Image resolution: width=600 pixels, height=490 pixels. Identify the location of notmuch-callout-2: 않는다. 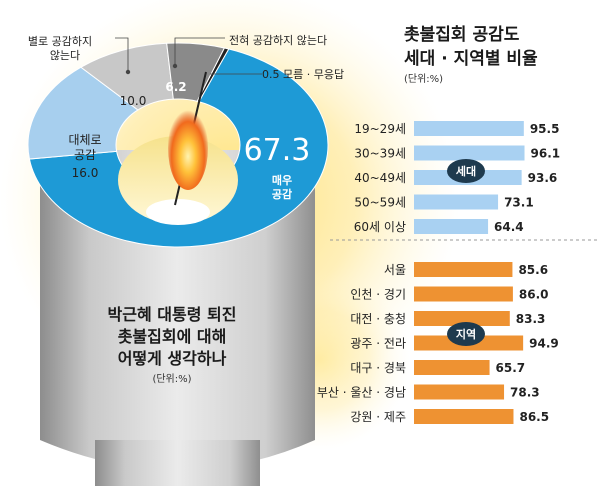
(65, 55).